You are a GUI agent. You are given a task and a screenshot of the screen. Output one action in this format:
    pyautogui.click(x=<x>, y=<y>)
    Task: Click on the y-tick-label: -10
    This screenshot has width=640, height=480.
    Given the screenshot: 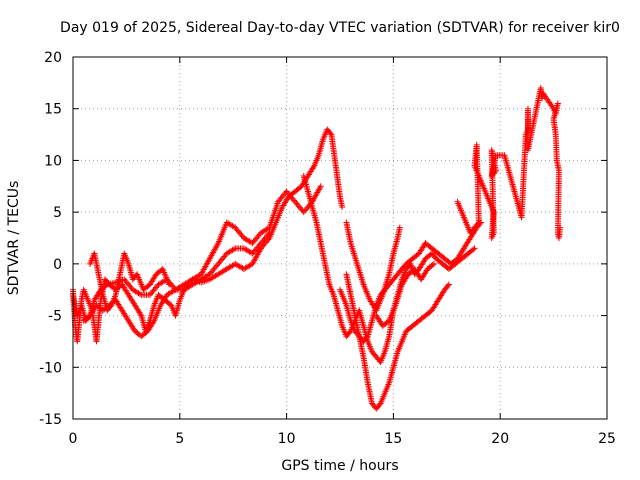 What is the action you would take?
    pyautogui.click(x=50, y=368)
    